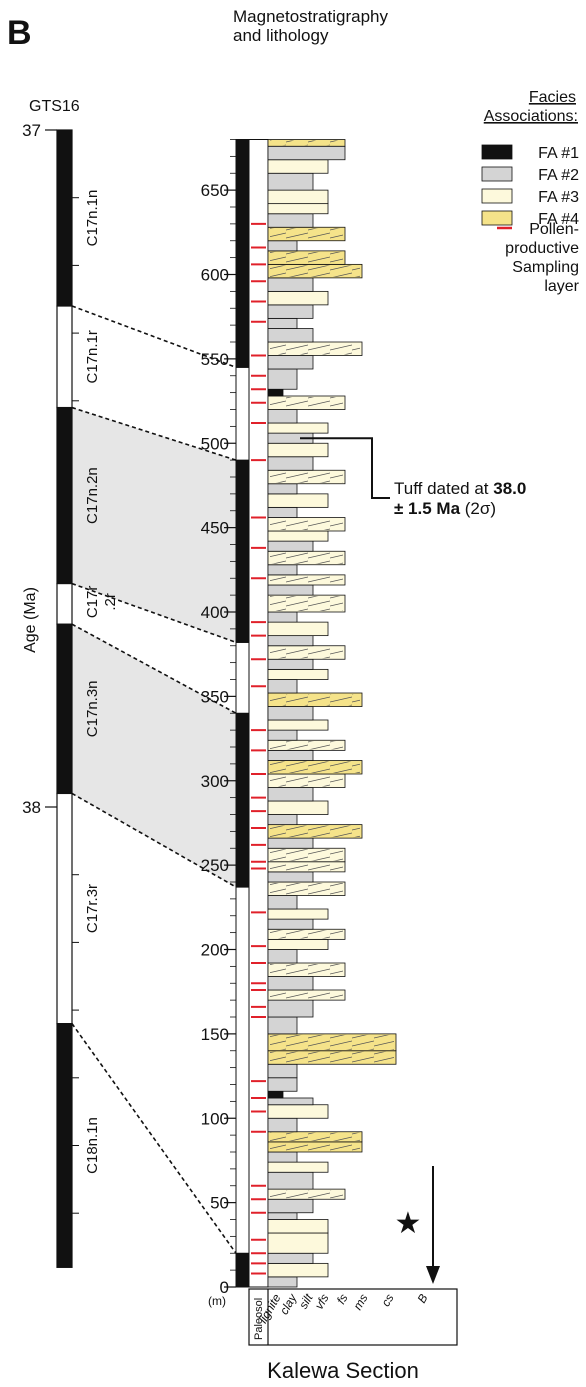 The width and height of the screenshot is (586, 1387). I want to click on legend-pollen-line2: productive, so click(542, 248).